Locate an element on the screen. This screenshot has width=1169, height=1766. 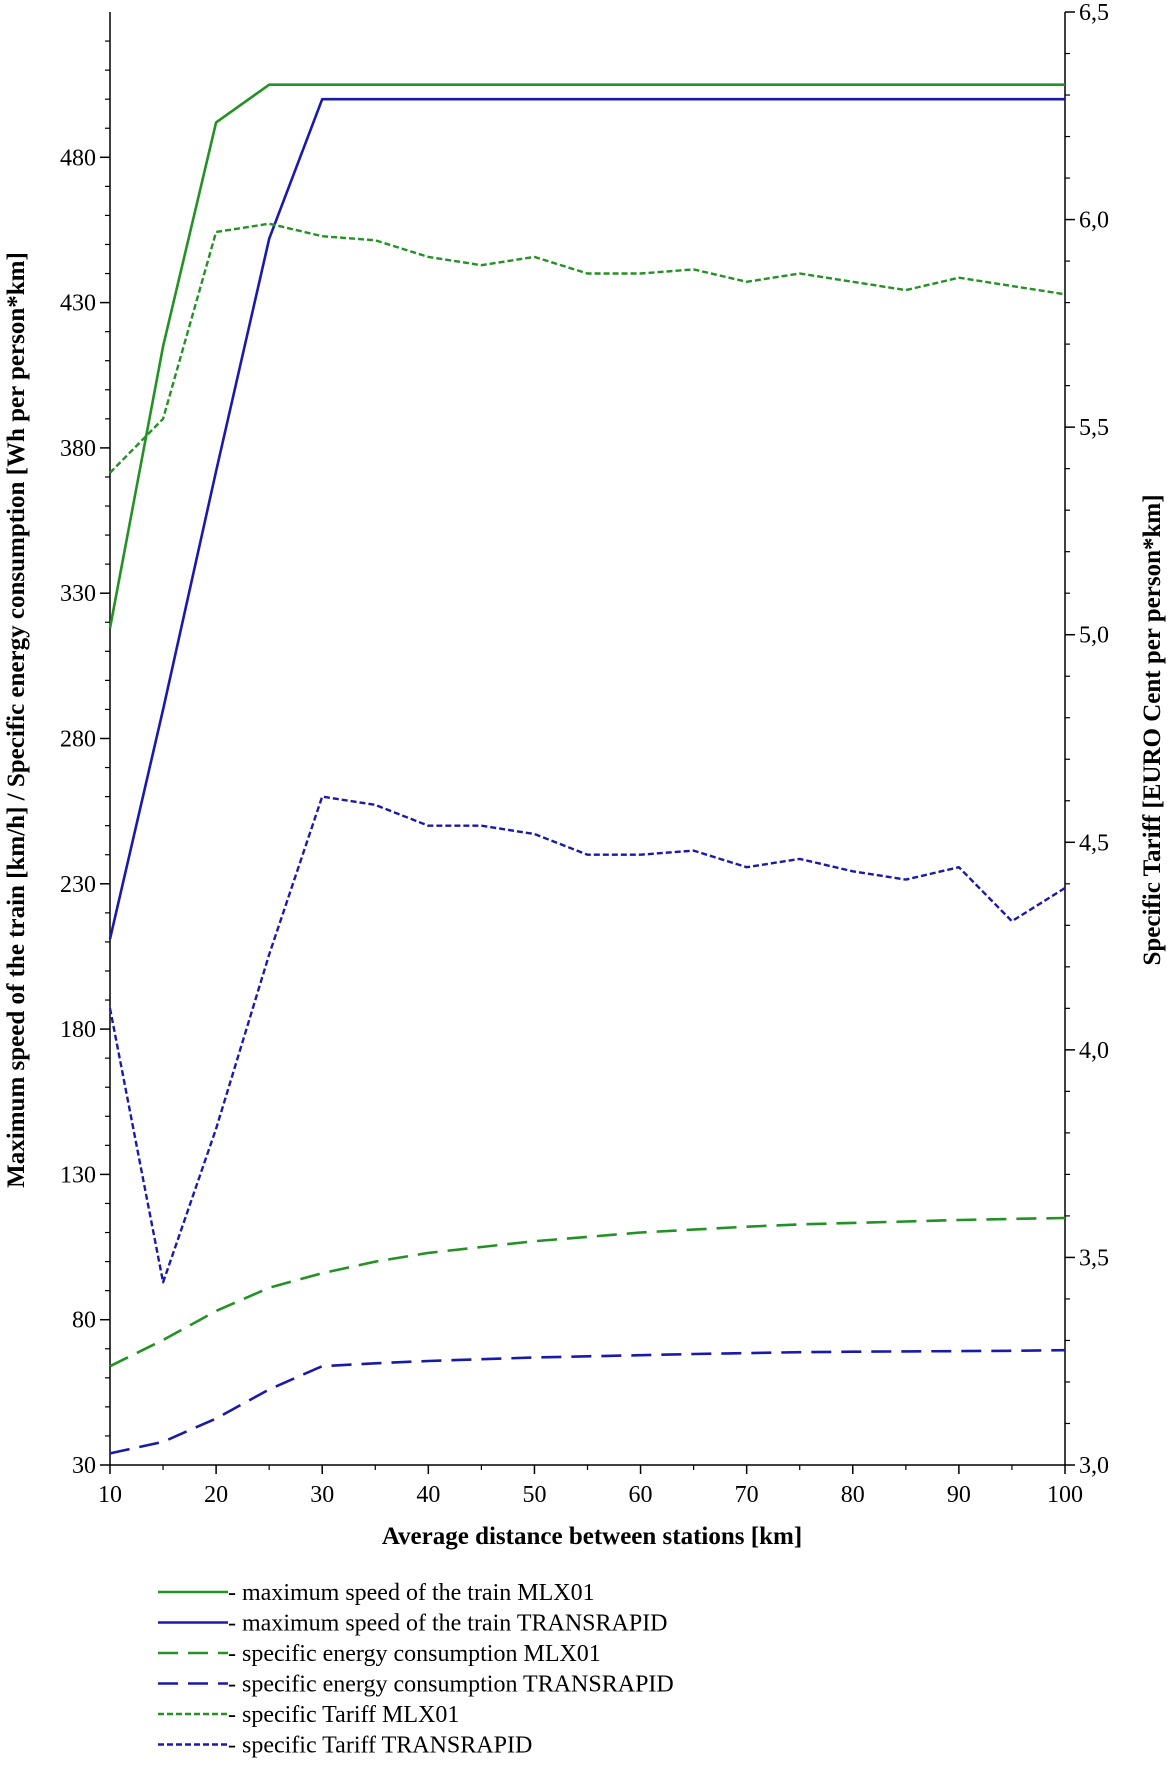
left-y-tick-label: 80 is located at coordinates (84, 1321).